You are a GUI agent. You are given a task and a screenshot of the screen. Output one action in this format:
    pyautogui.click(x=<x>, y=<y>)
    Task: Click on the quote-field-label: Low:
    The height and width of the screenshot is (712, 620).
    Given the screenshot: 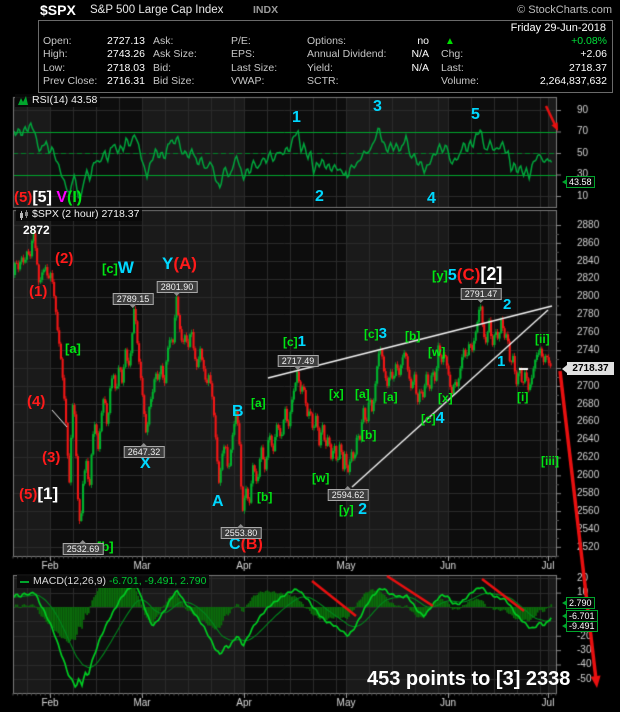 What is the action you would take?
    pyautogui.click(x=54, y=67)
    